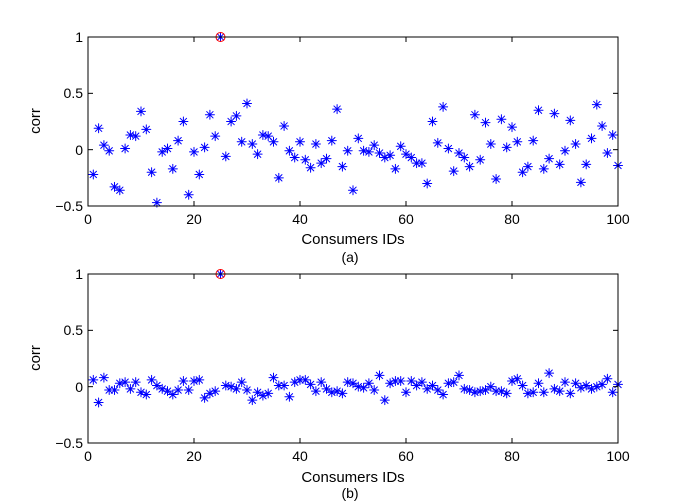 This screenshot has width=677, height=501. Describe the element at coordinates (352, 477) in the screenshot. I see `panel-b-x-axis-label: Consumers IDs` at that location.